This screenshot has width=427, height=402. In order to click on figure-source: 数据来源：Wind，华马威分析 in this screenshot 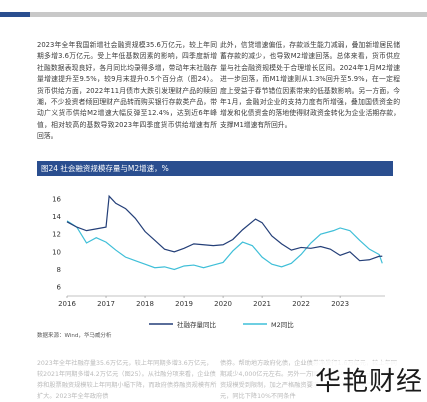, I will do `click(74, 336)`.